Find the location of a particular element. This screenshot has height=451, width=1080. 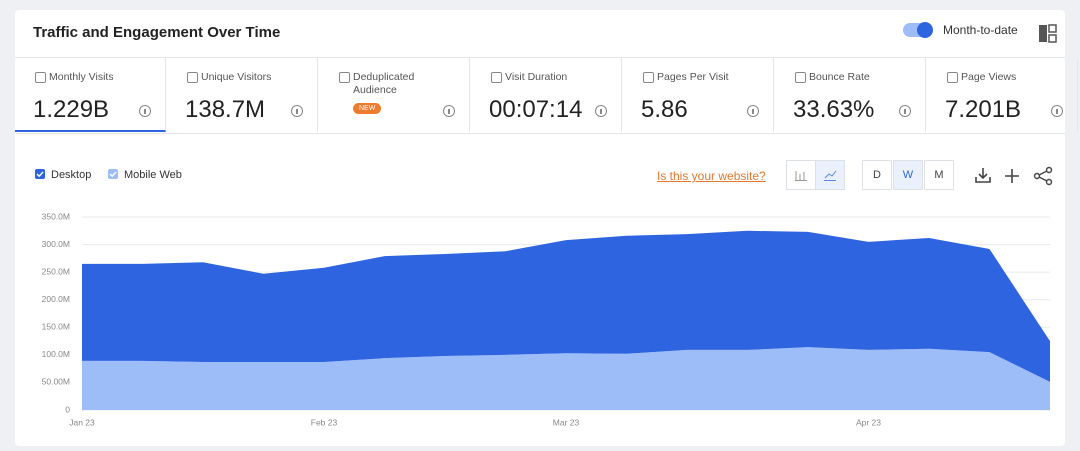

metric-value: 5.86 is located at coordinates (664, 109).